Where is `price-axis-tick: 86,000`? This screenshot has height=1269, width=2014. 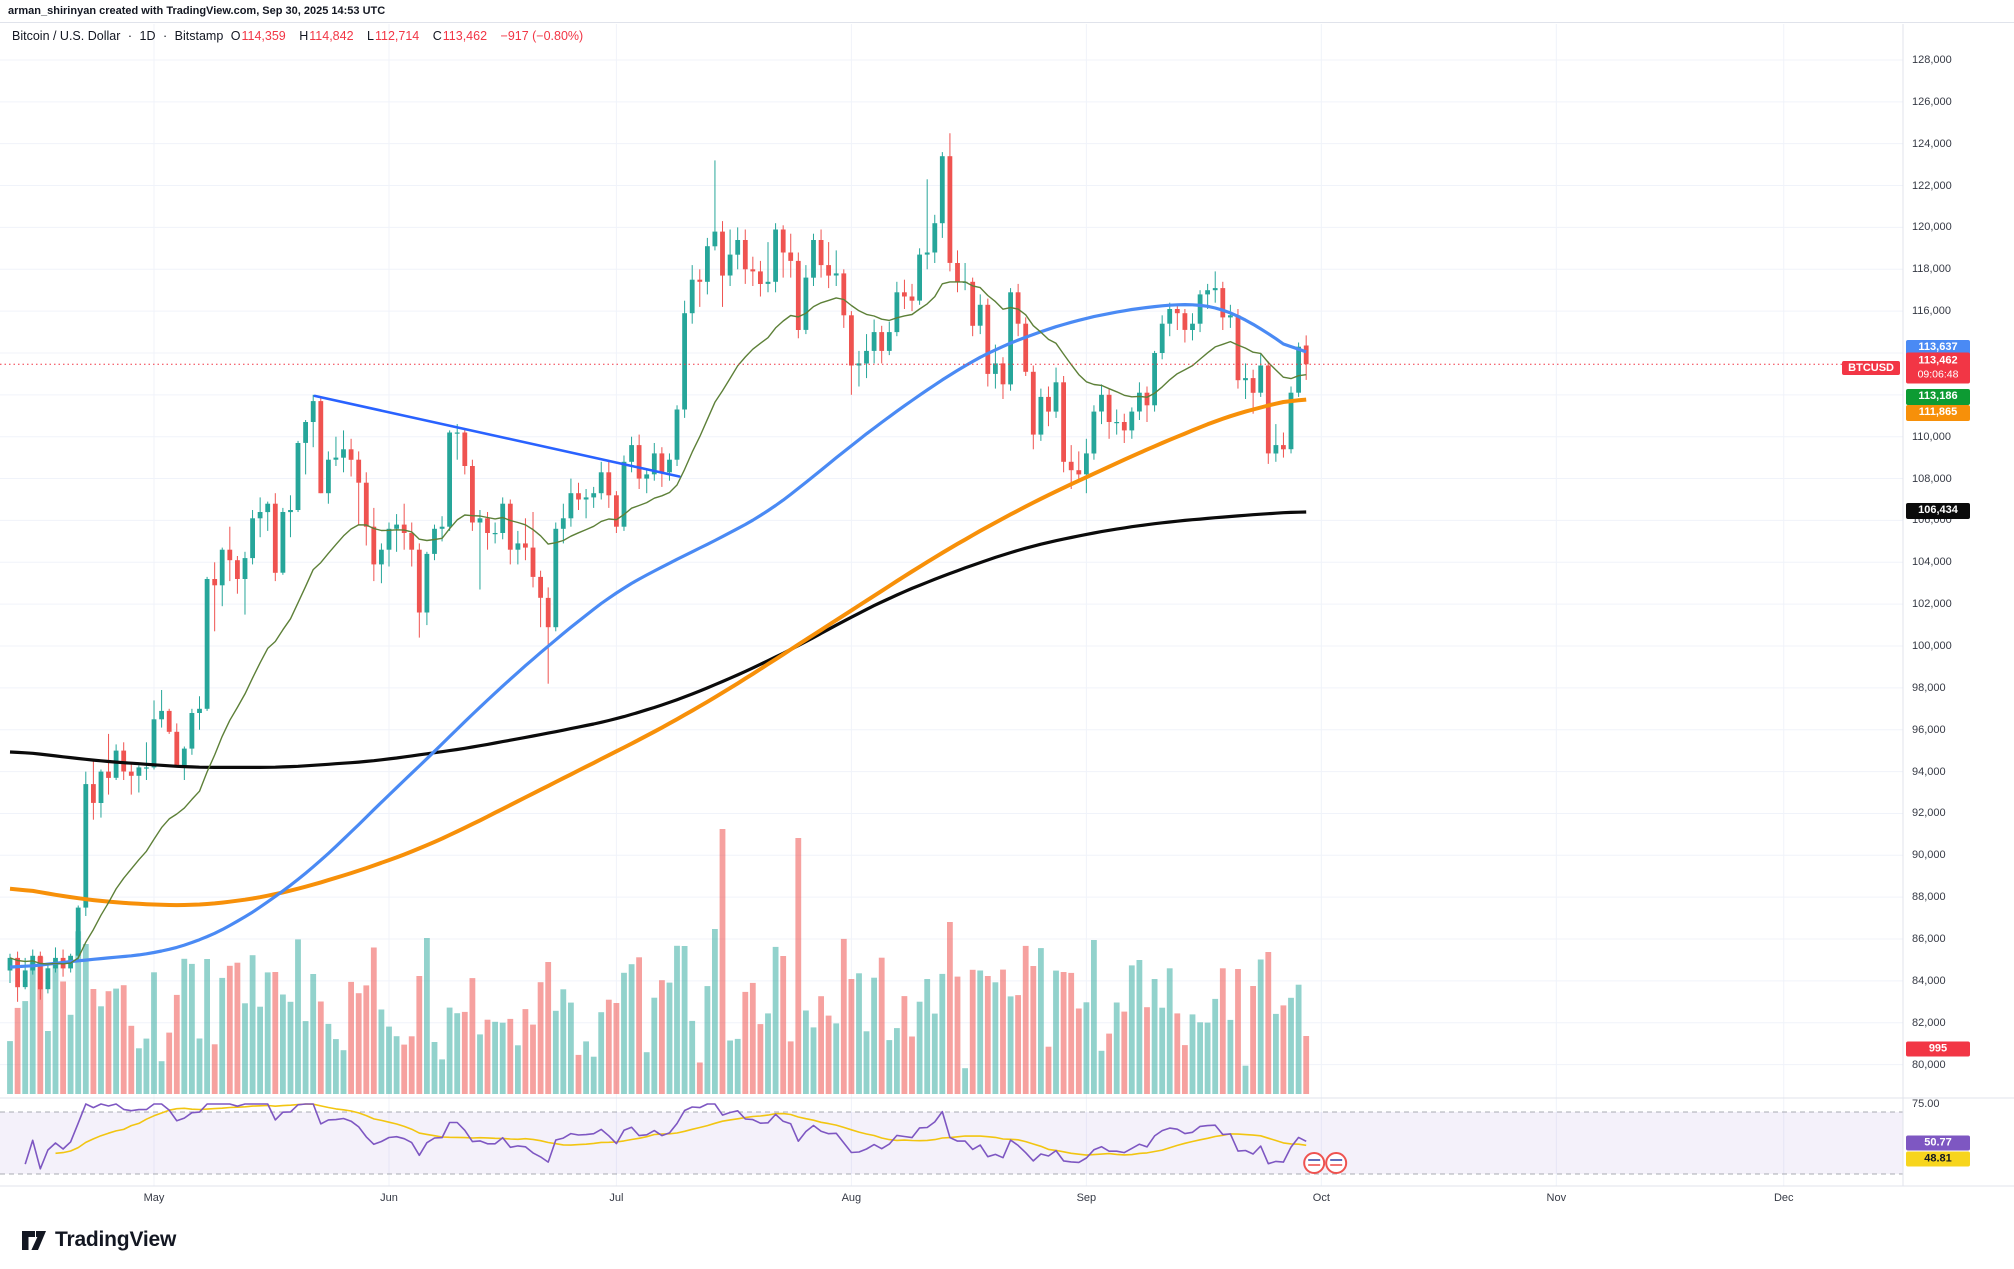
price-axis-tick: 86,000 is located at coordinates (1929, 939).